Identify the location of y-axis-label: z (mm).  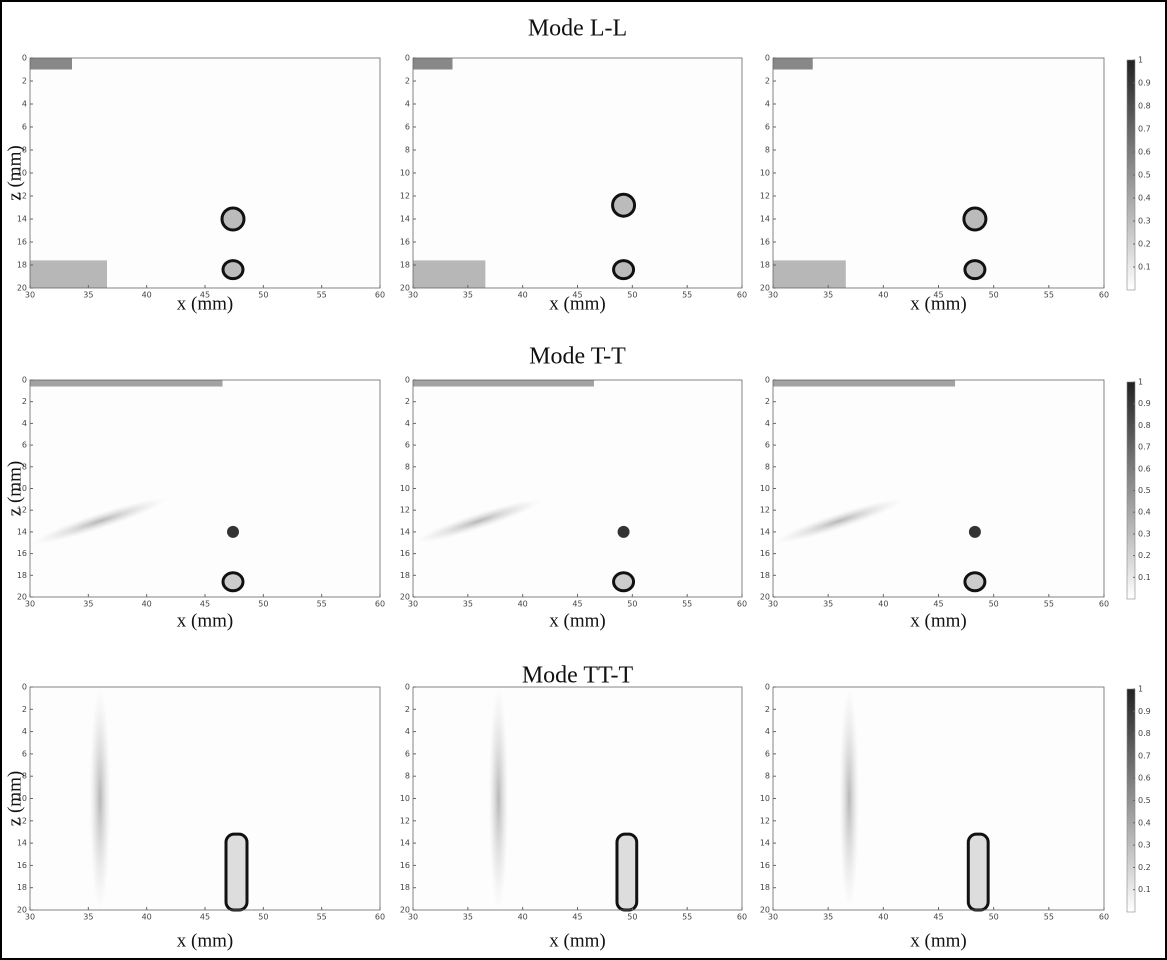
(14, 798).